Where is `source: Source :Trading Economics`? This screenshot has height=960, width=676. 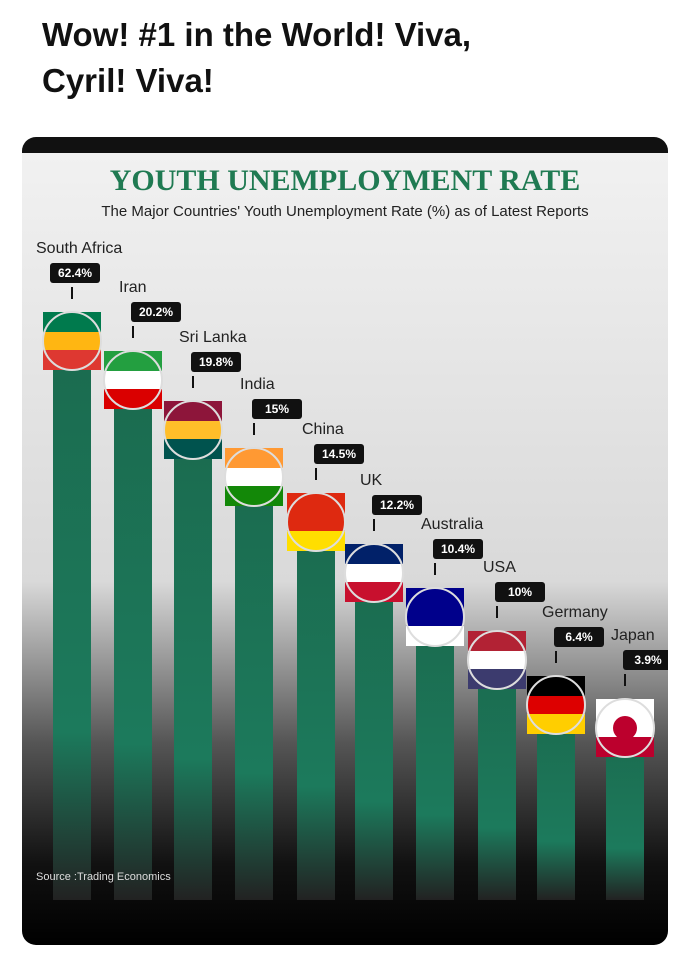 source: Source :Trading Economics is located at coordinates (103, 877).